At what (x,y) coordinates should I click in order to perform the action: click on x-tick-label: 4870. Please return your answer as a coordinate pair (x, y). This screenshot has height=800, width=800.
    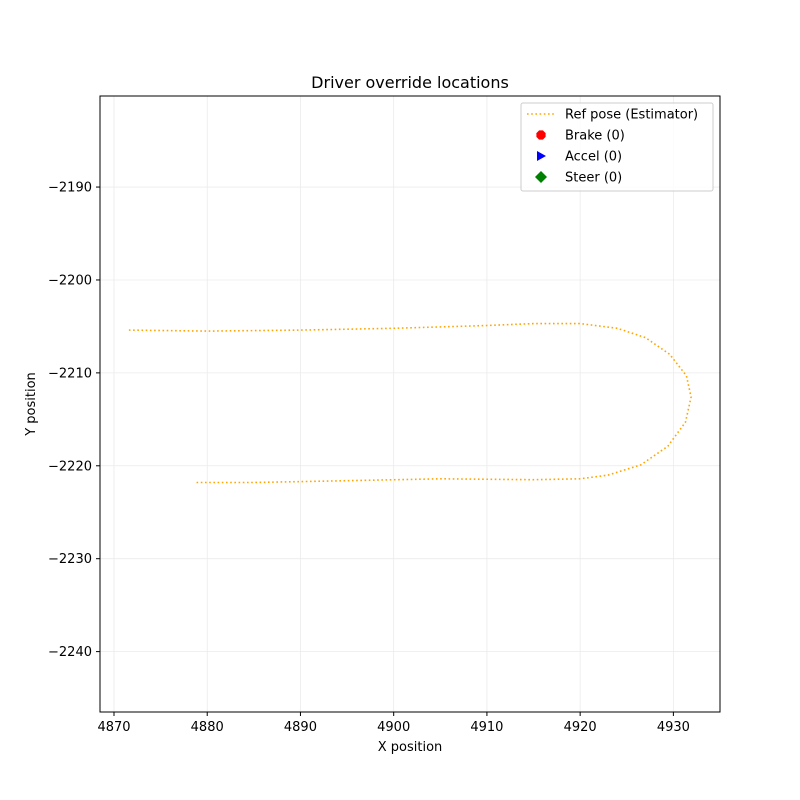
    Looking at the image, I should click on (113, 727).